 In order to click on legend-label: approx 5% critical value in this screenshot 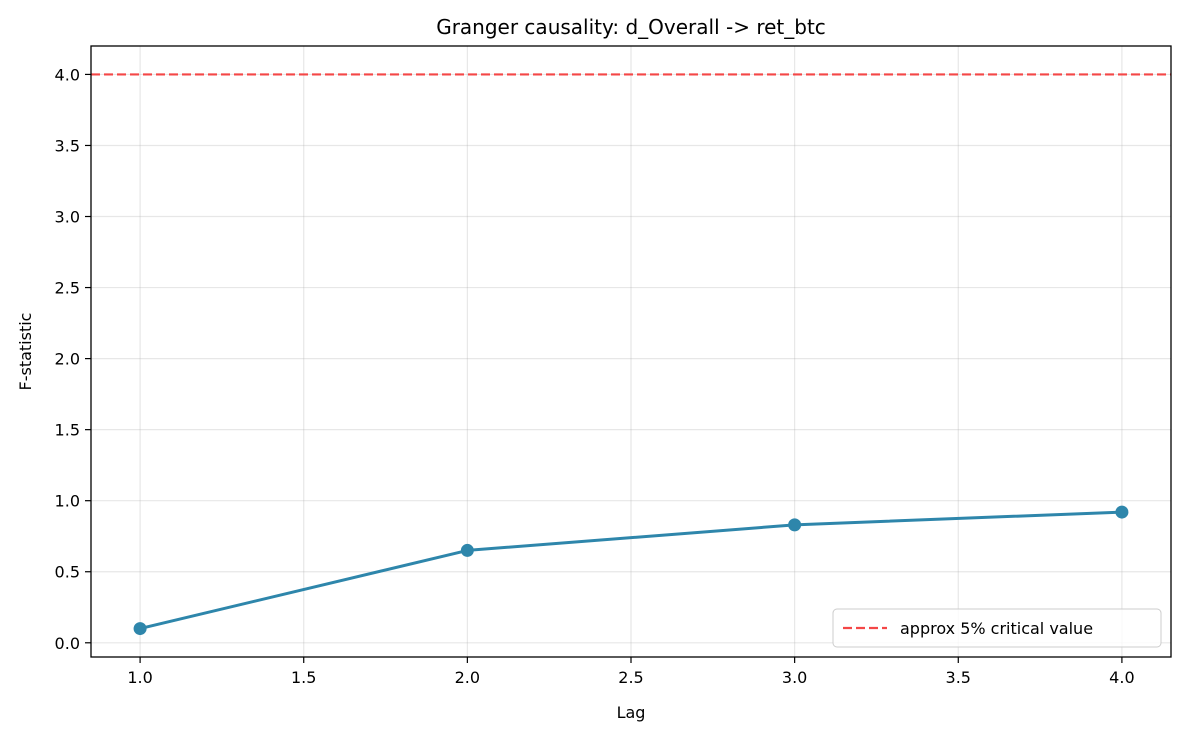, I will do `click(996, 628)`.